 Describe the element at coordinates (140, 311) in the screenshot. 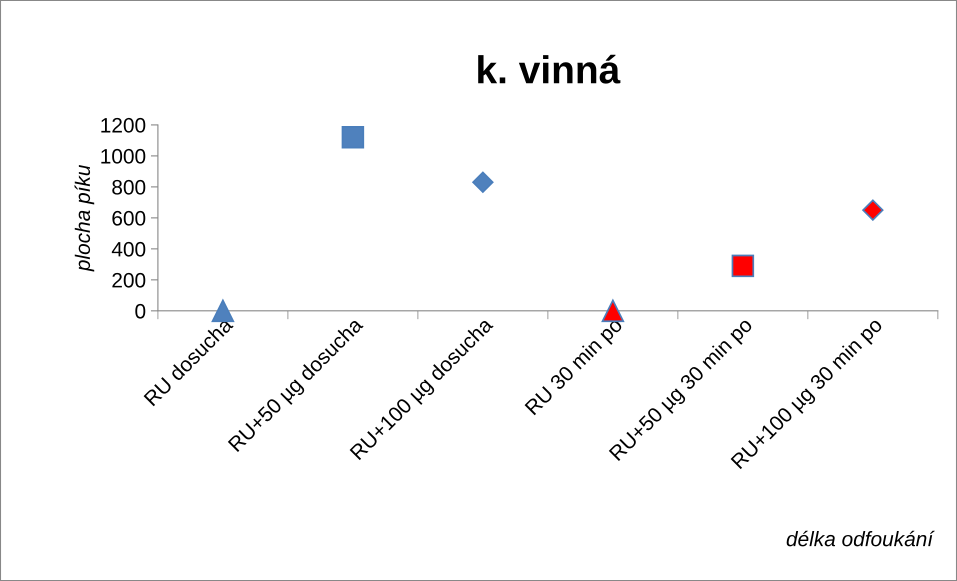

I see `y-tick-label: 0` at that location.